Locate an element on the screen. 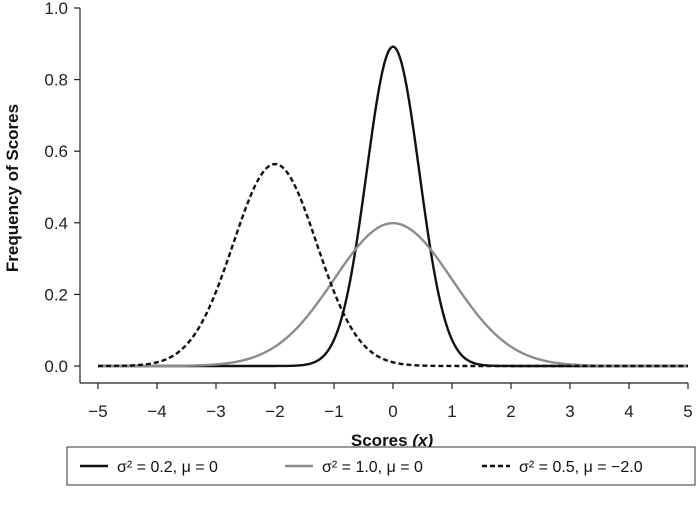  x-tick-label: −4 is located at coordinates (156, 411).